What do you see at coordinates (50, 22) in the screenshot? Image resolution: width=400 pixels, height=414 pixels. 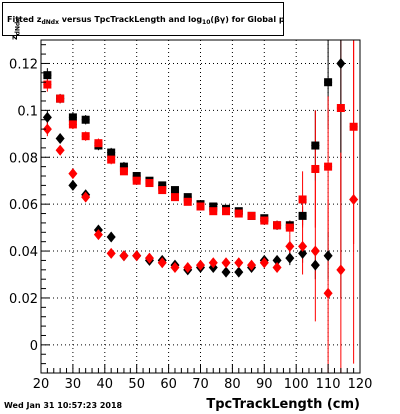 I see `title-sub-1: dNdx` at bounding box center [50, 22].